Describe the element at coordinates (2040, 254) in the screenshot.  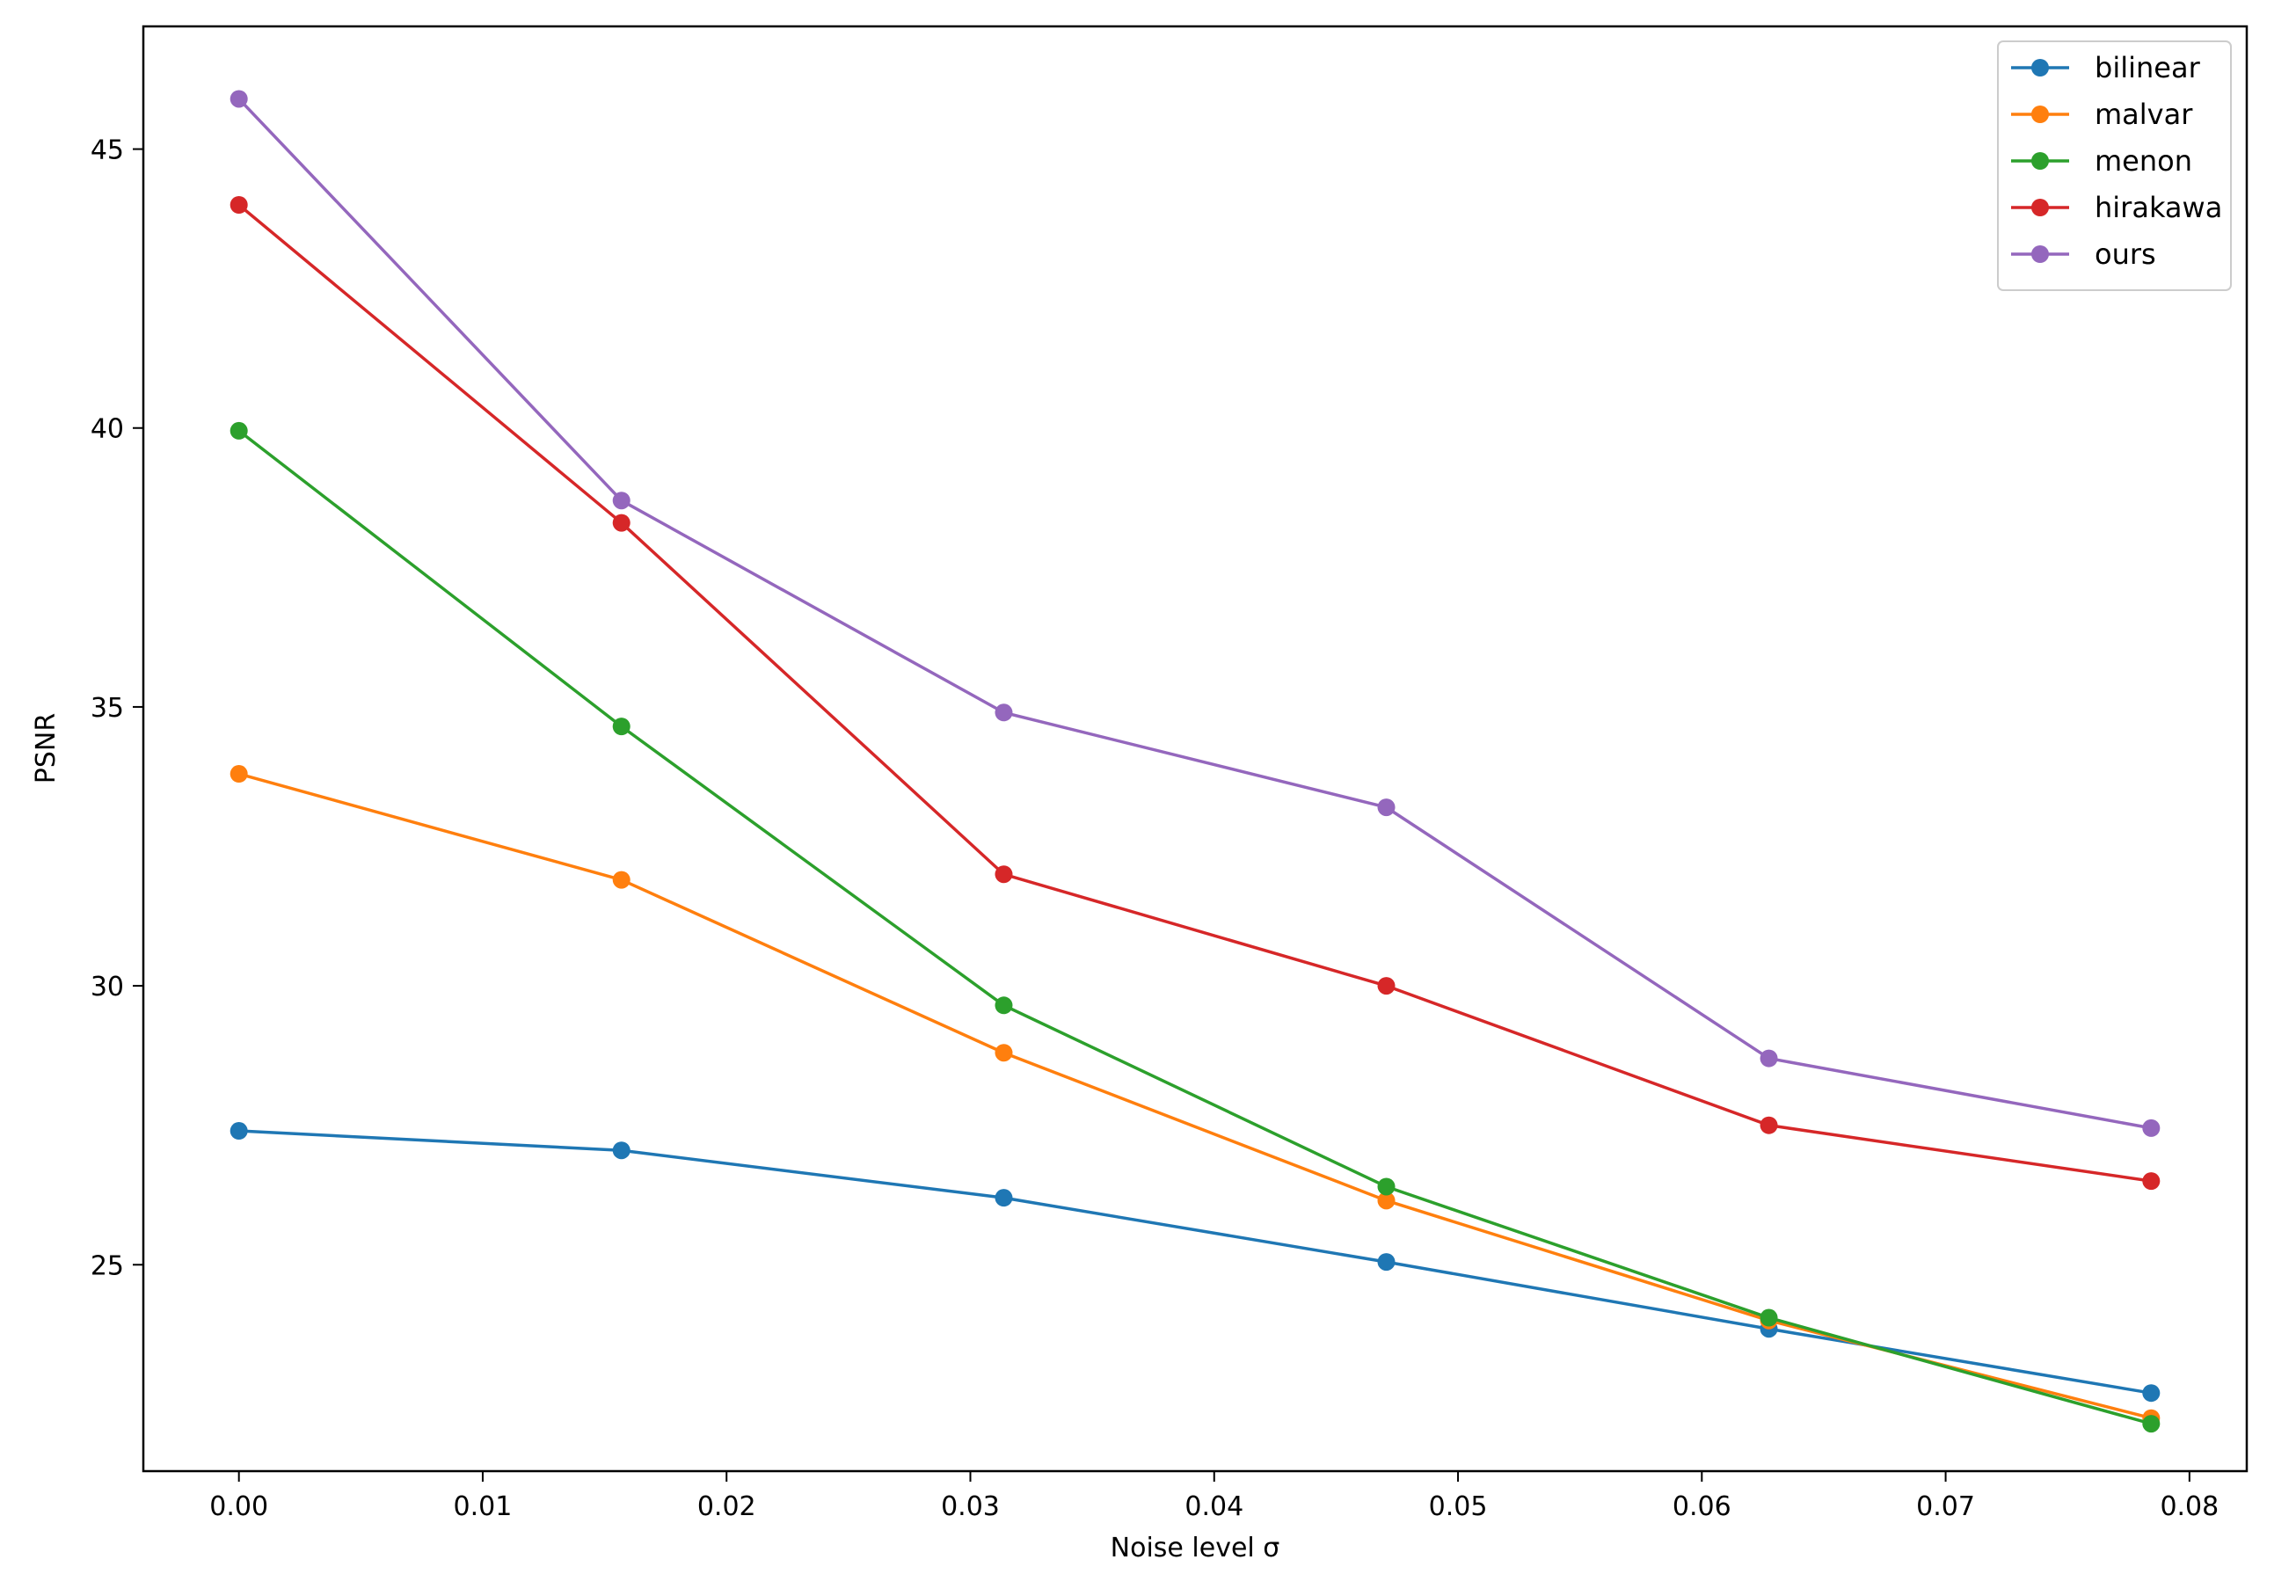
I see `legend-marker-ours` at that location.